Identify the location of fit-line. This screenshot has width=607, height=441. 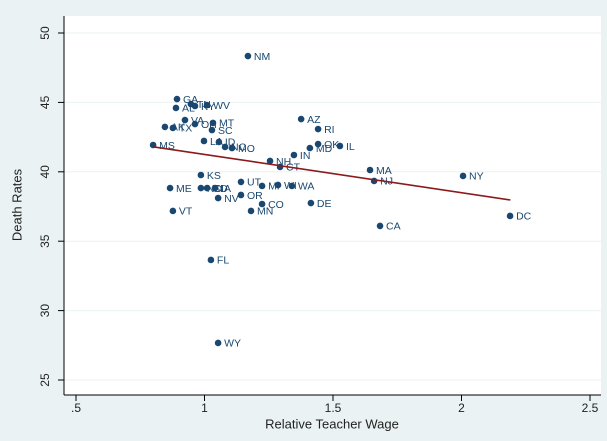
(331, 173).